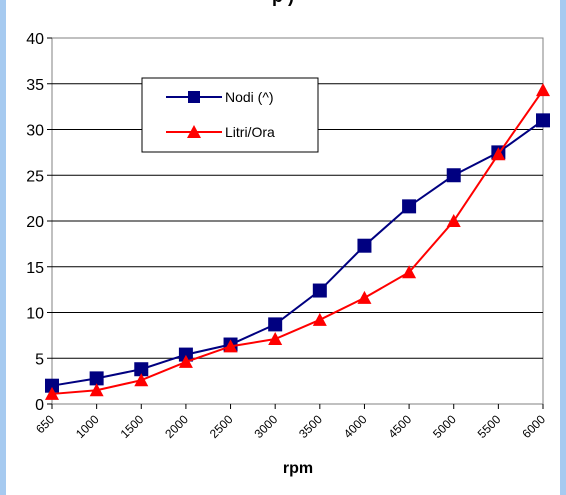 The image size is (566, 495). Describe the element at coordinates (266, 426) in the screenshot. I see `x-tick-label: 3000` at that location.